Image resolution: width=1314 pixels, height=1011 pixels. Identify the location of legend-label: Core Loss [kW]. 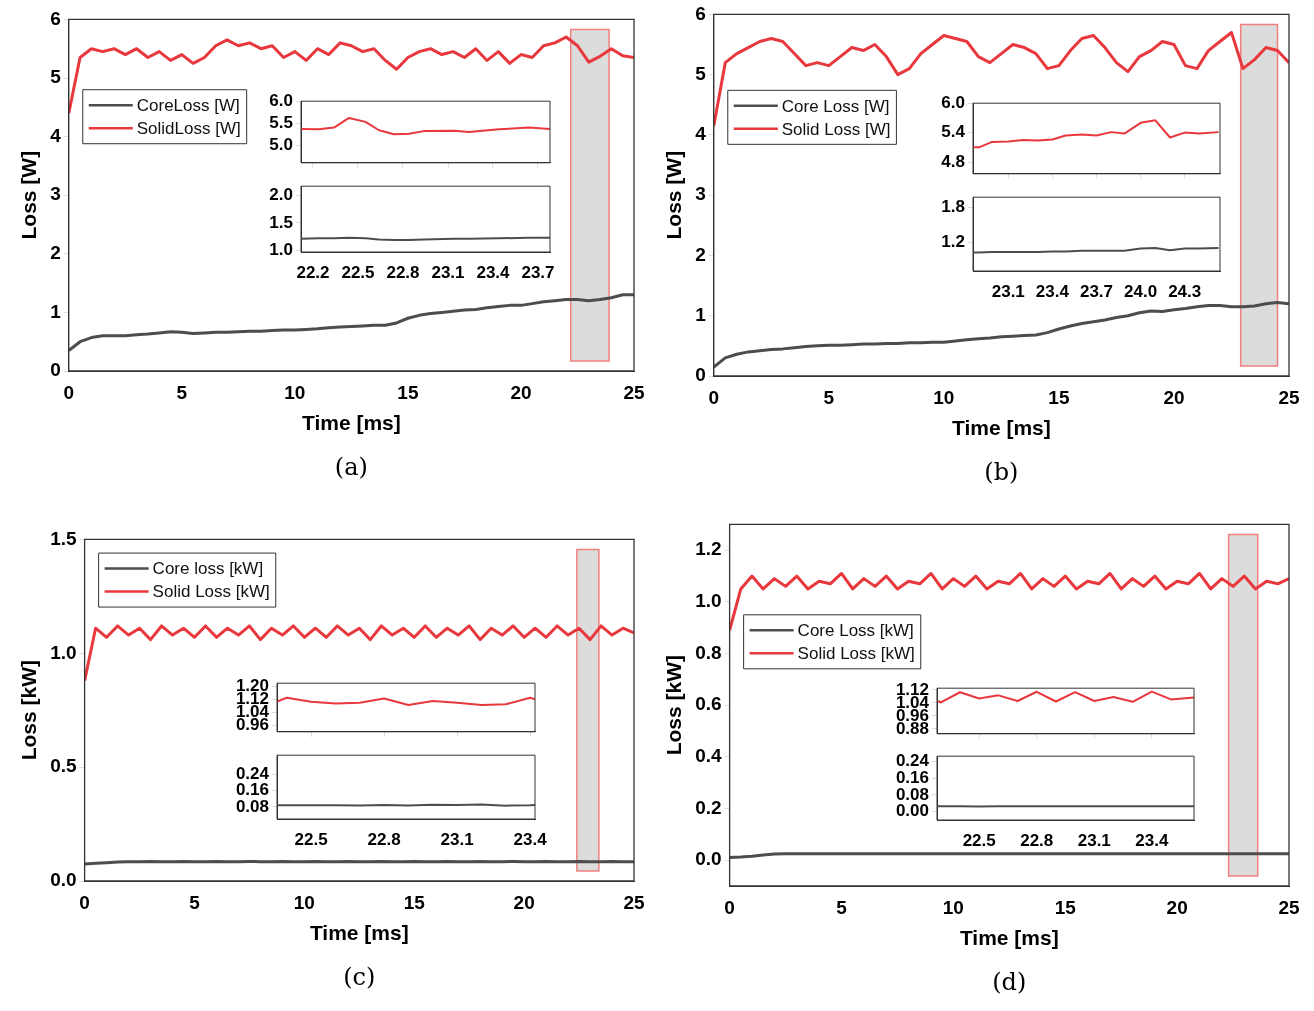
(855, 630).